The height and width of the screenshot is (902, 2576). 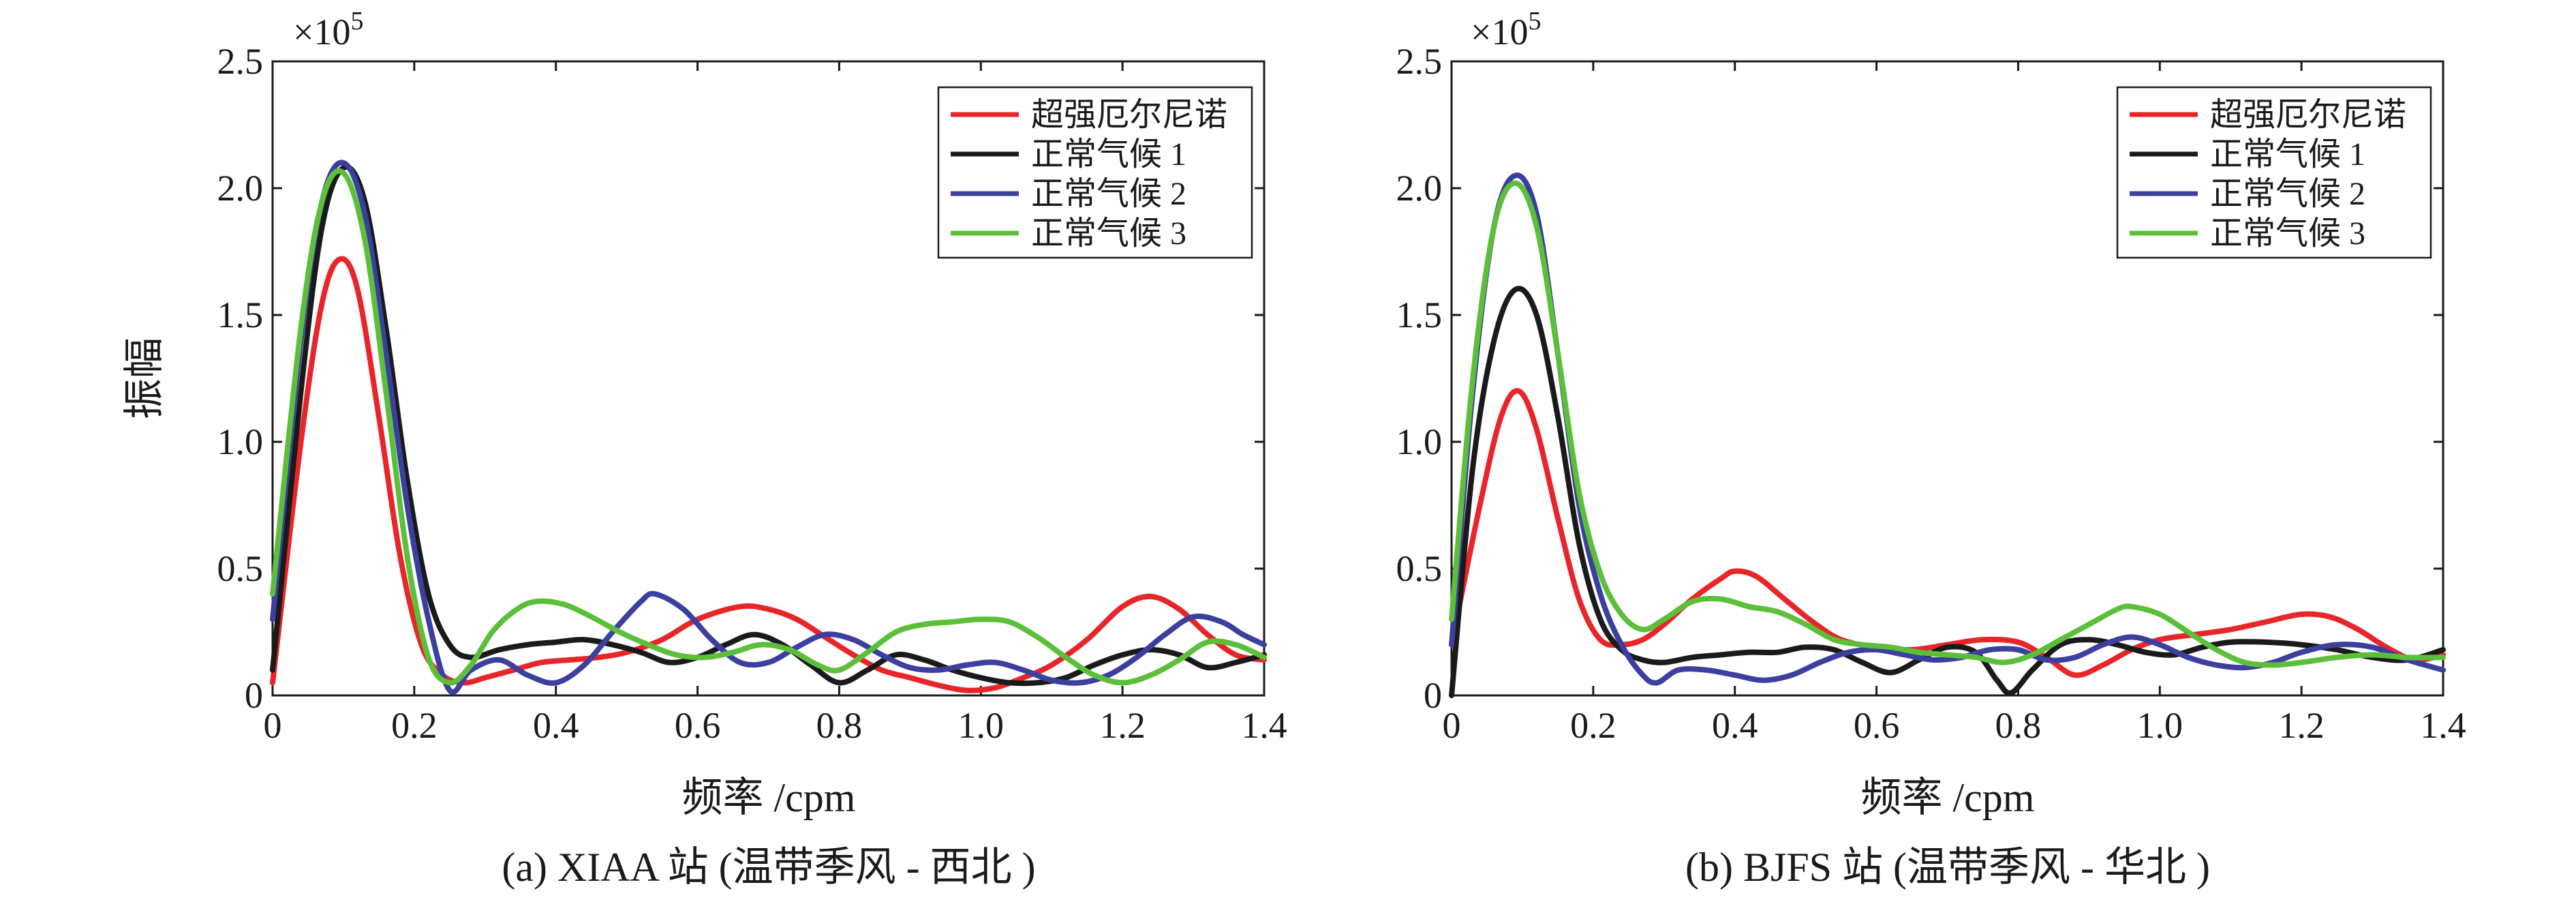 I want to click on caption-b: (b) BJFS 站 (温带季风 - 华北 ), so click(x=1947, y=868).